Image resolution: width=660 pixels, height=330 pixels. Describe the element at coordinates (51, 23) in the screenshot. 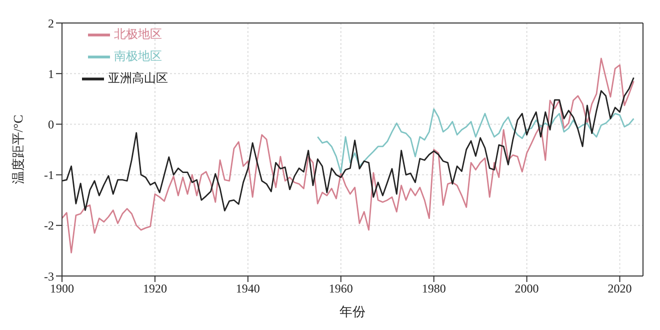

I see `y-tick-label: 2` at that location.